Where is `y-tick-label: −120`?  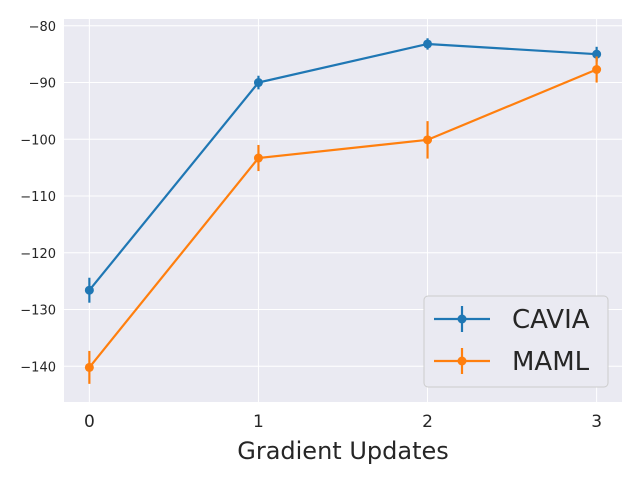 y-tick-label: −120 is located at coordinates (38, 254).